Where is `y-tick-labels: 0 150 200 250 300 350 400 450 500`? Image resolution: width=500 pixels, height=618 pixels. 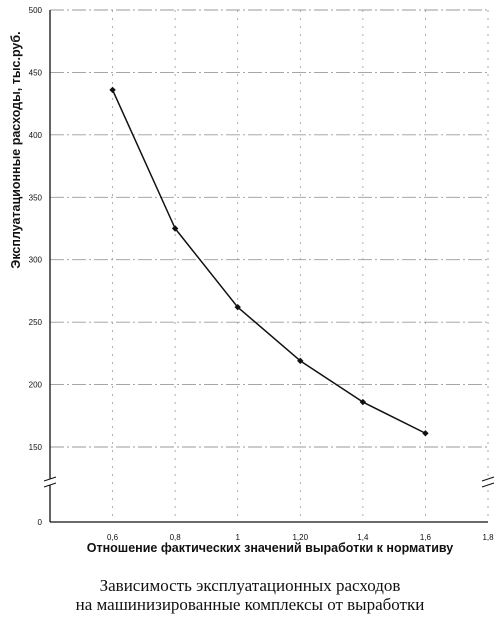
y-tick-labels: 0 150 200 250 300 350 400 450 500 is located at coordinates (36, 266).